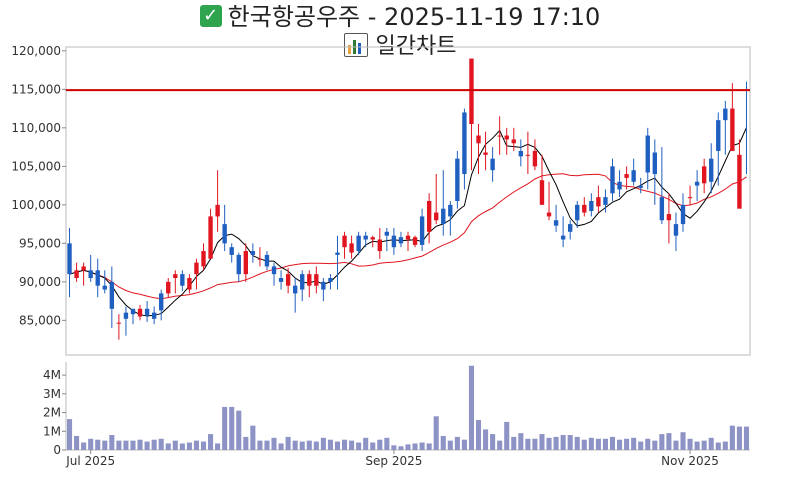  Describe the element at coordinates (408, 407) in the screenshot. I see `volume-plot` at that location.